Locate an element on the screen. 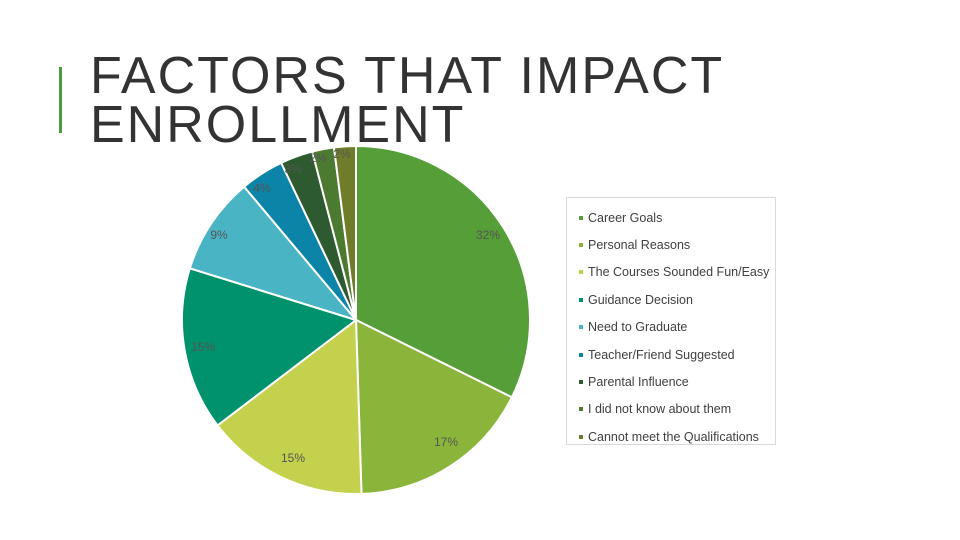 The height and width of the screenshot is (540, 960). legend-item: The Courses Sounded Fun/Easy is located at coordinates (671, 272).